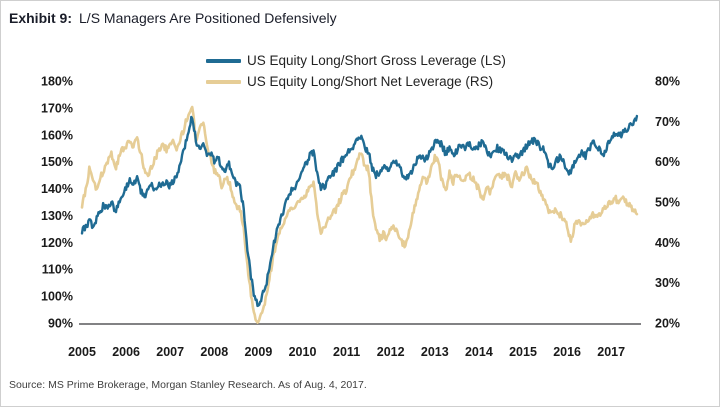  I want to click on exhibit-title-text: L/S Managers Are Positioned Defensively, so click(208, 18).